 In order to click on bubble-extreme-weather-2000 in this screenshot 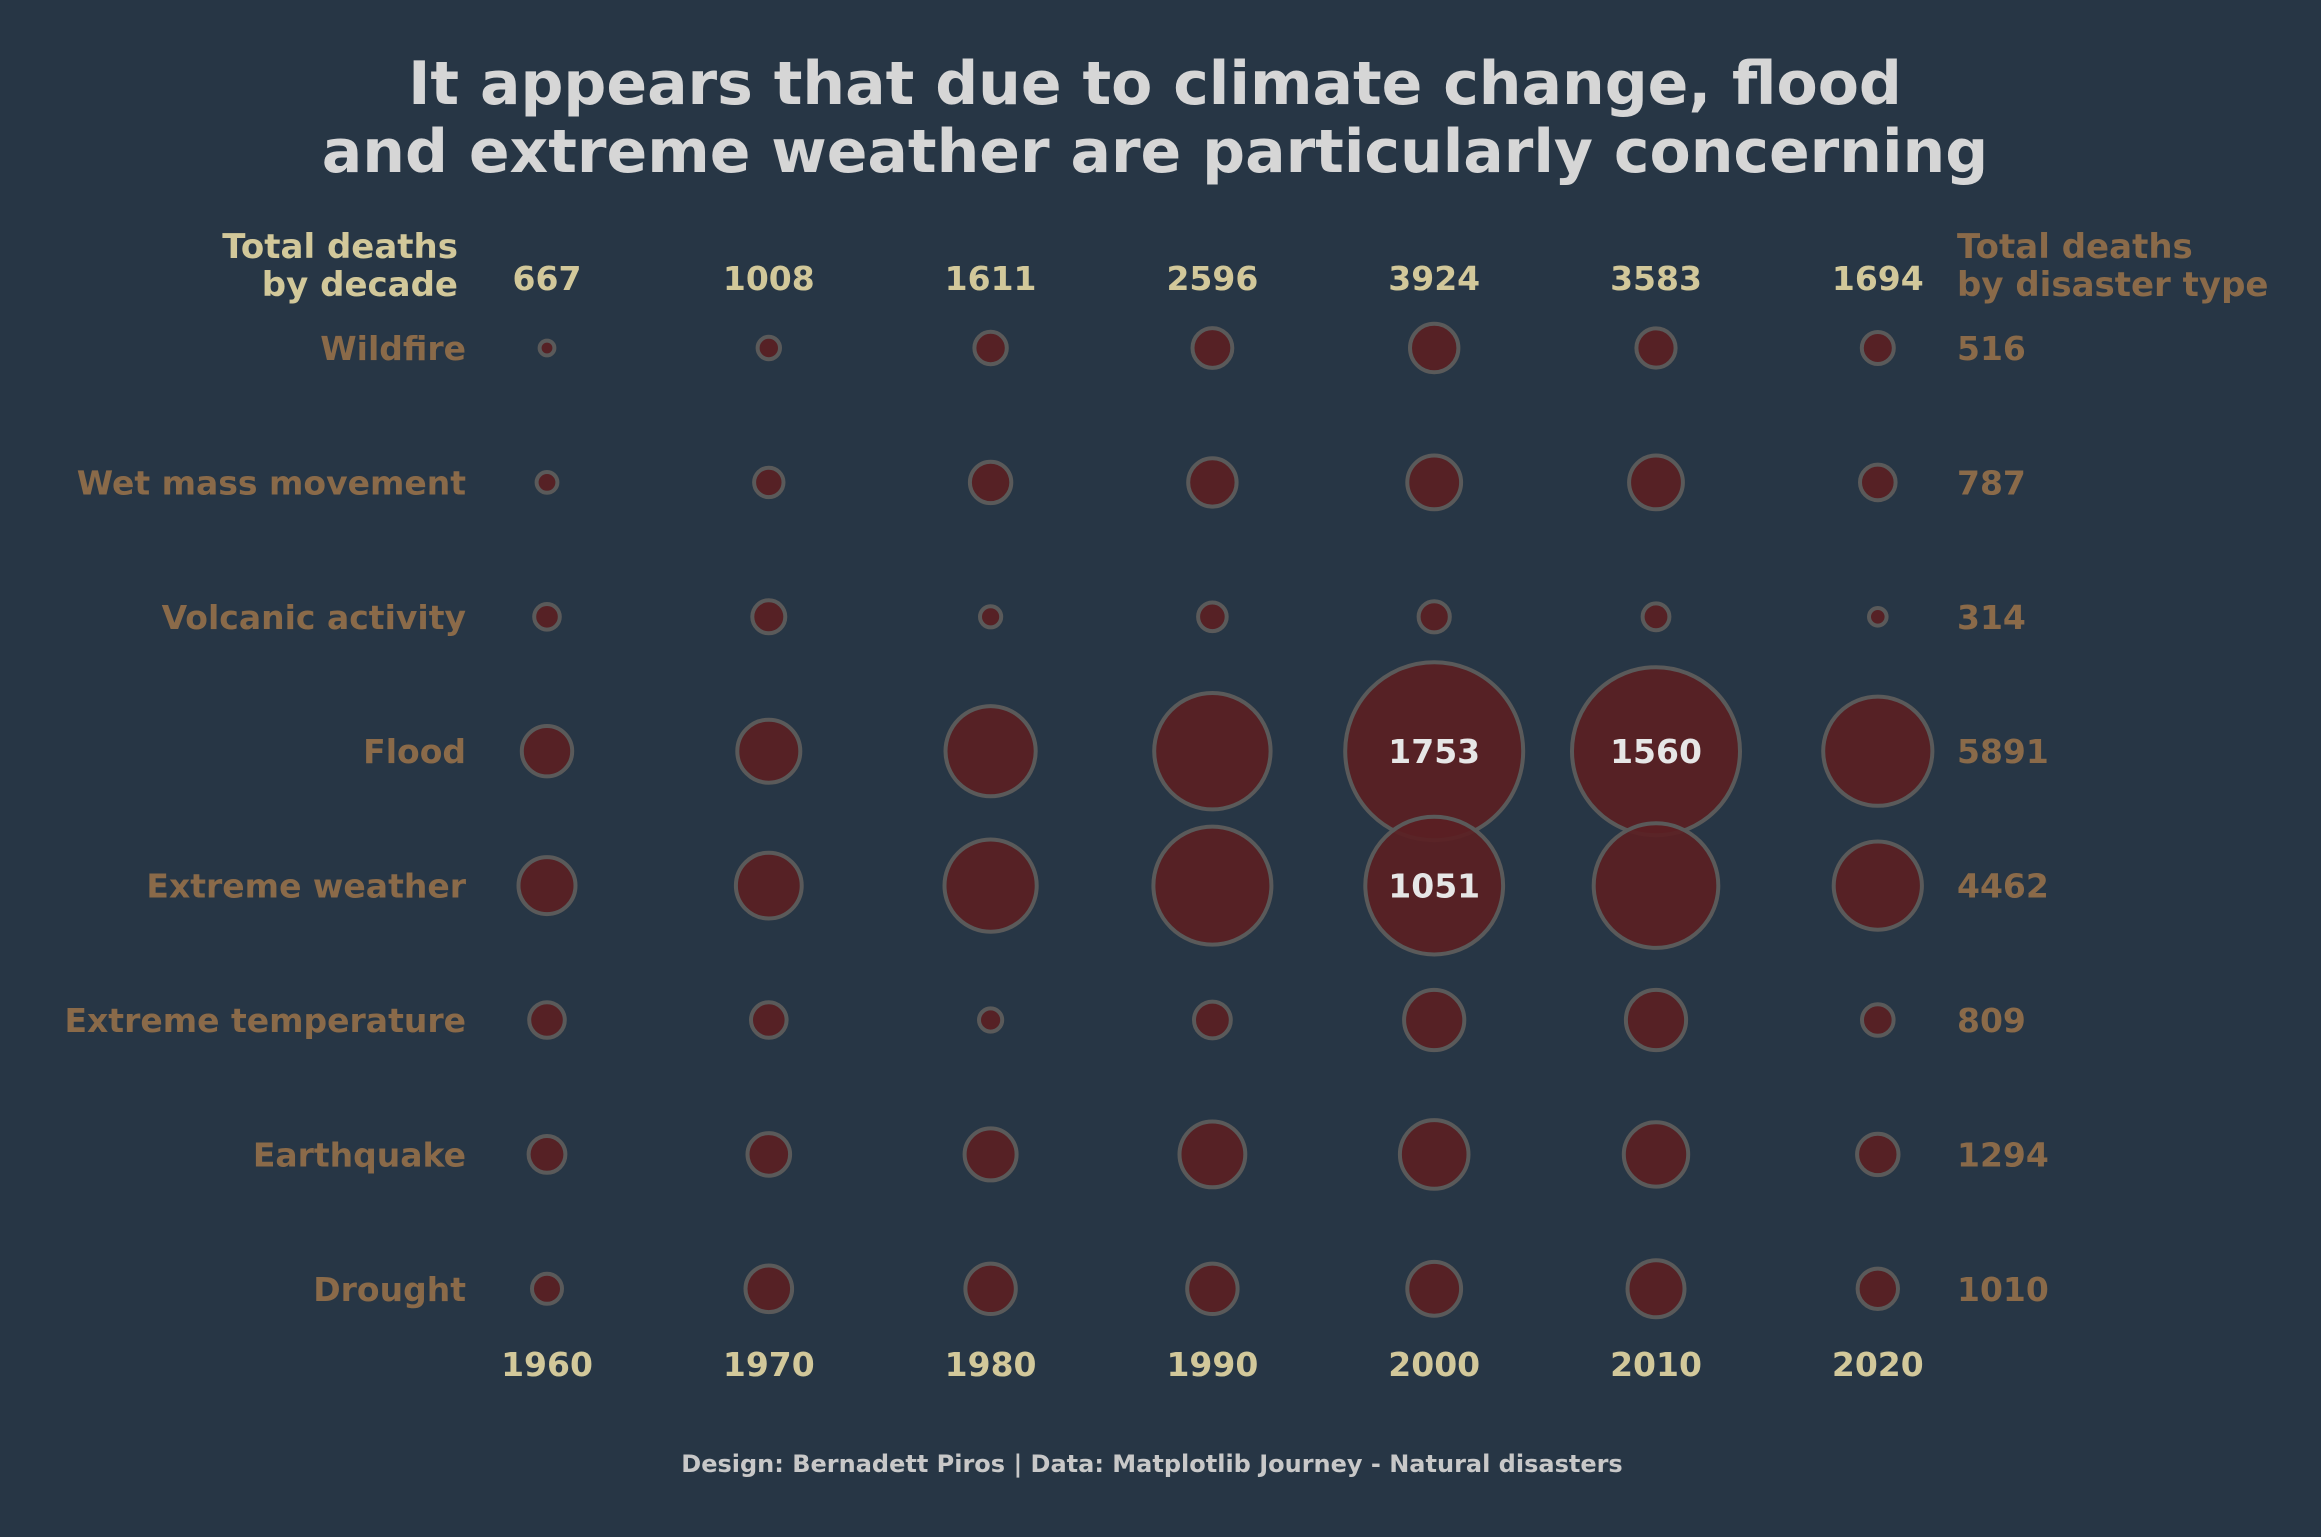, I will do `click(1434, 885)`.